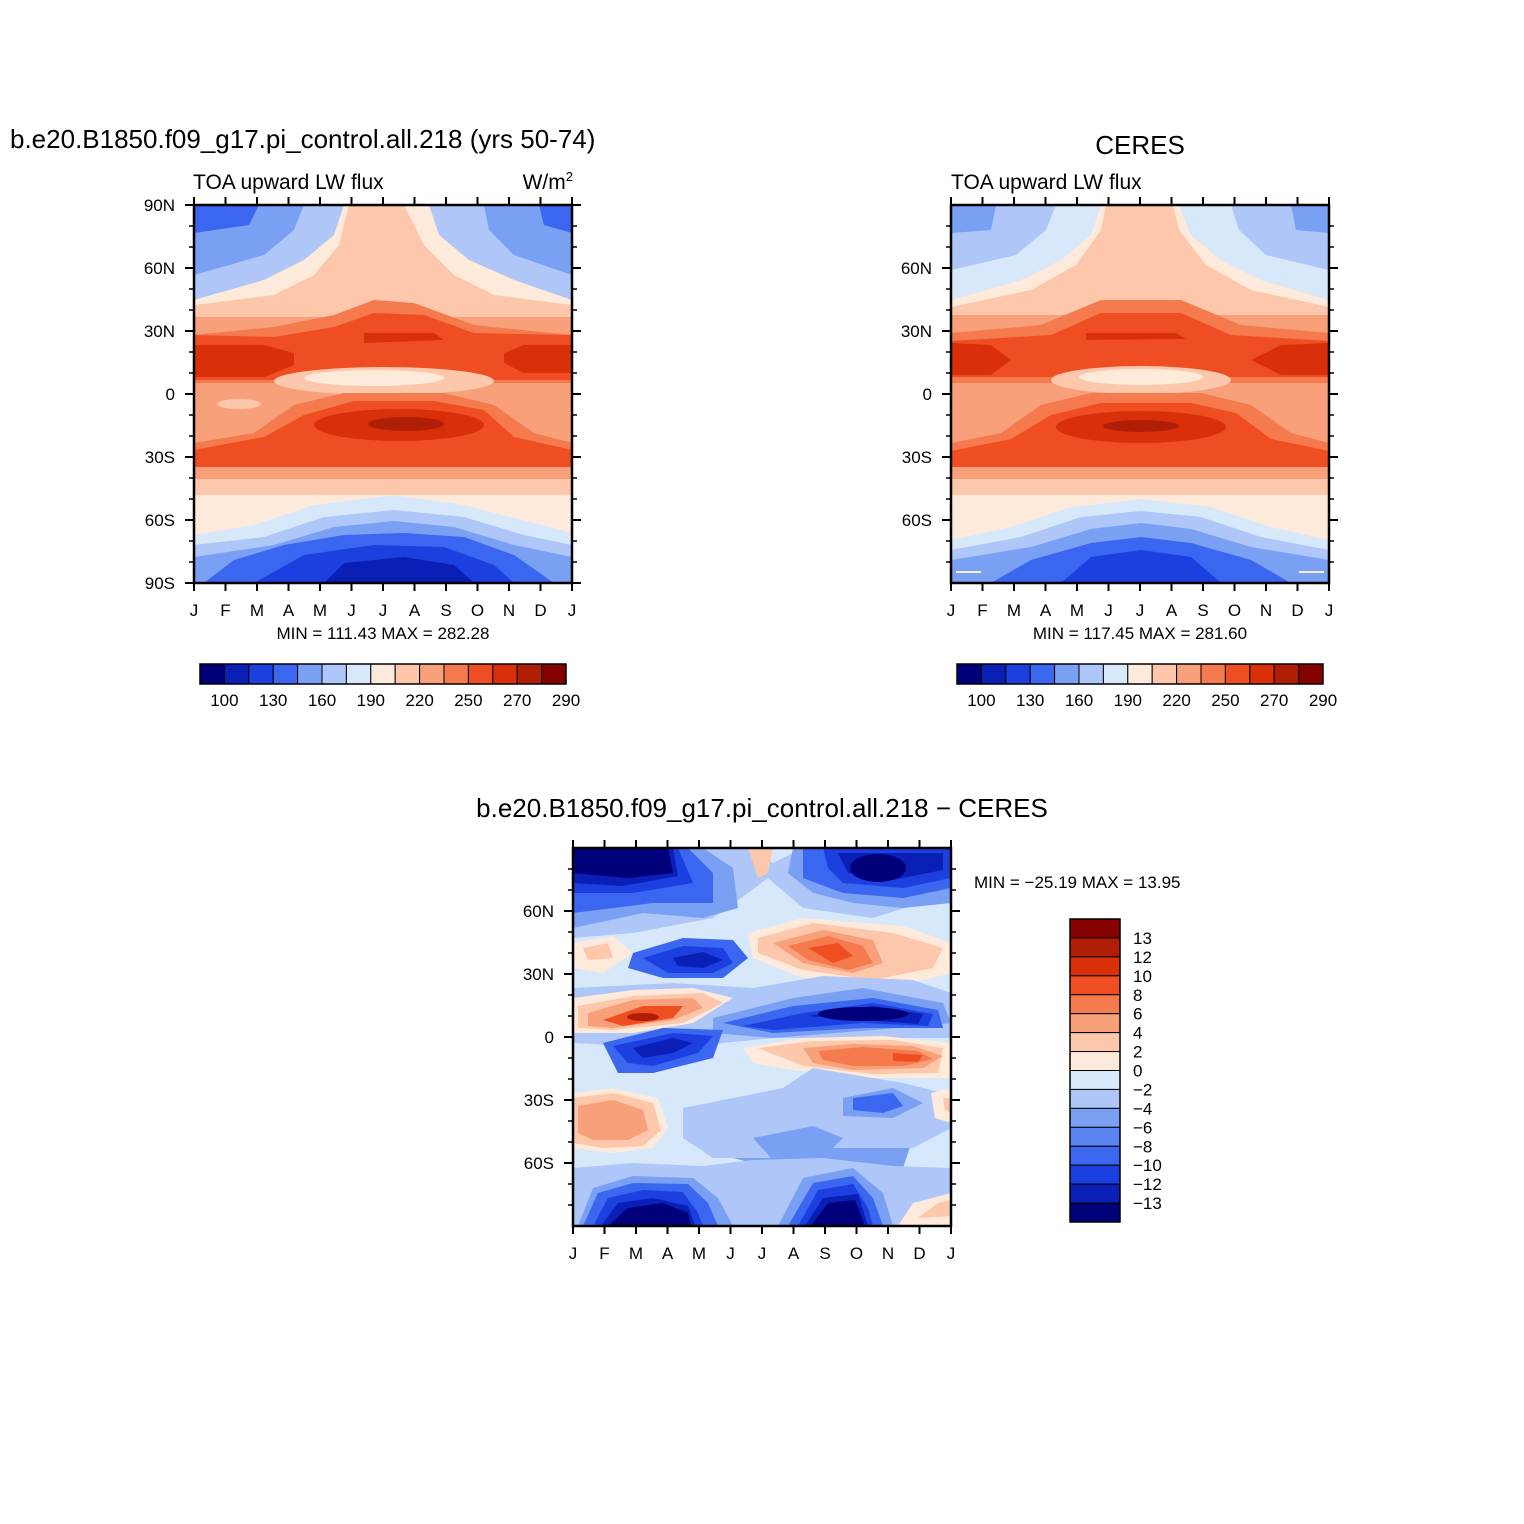 This screenshot has height=1524, width=1524. I want to click on panel-ceres-field, so click(1140, 394).